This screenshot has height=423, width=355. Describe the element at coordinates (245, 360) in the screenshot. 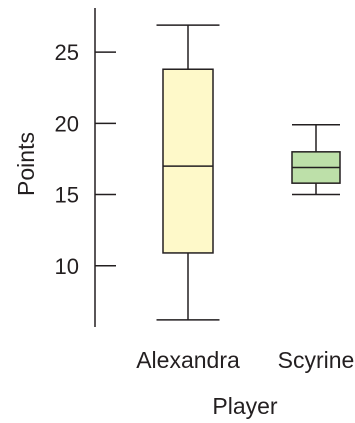

I see `x-tick-labels: Alexandra Scyrine` at that location.